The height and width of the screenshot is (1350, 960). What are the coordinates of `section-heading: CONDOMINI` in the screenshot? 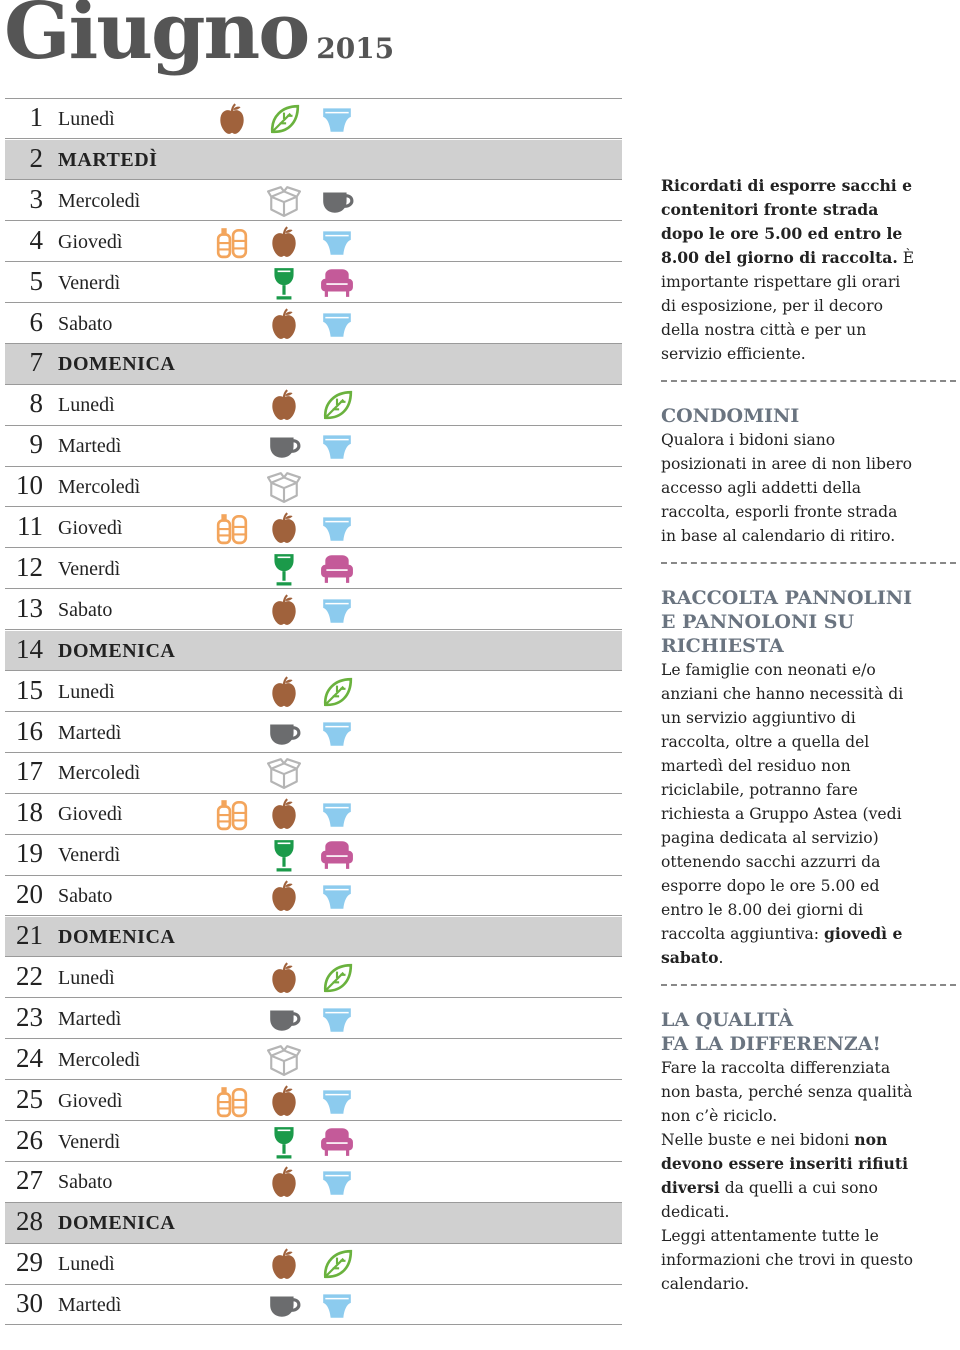 It's located at (808, 416).